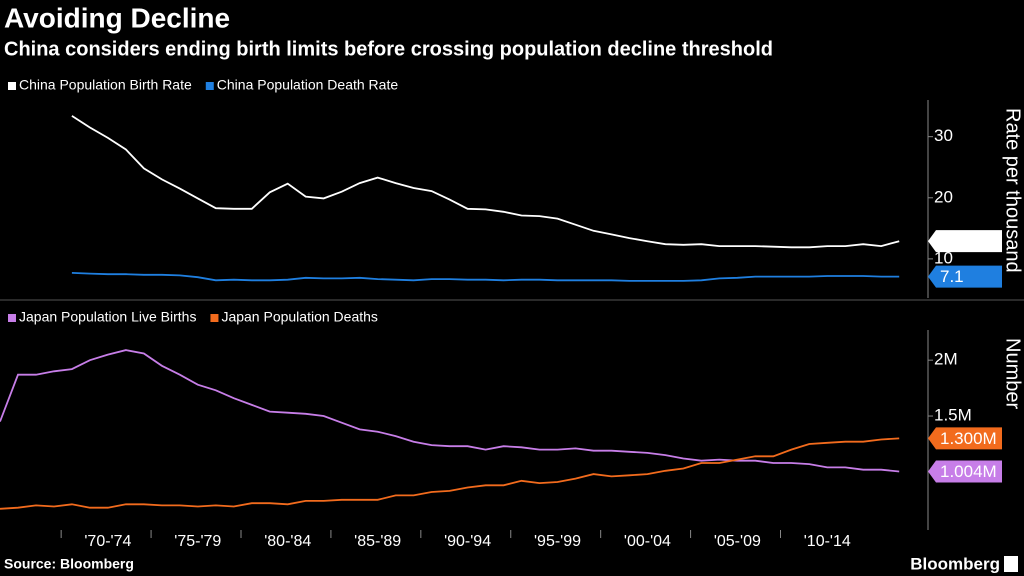 This screenshot has height=576, width=1024. Describe the element at coordinates (377, 541) in the screenshot. I see `x-tick-label: '85-'89` at that location.